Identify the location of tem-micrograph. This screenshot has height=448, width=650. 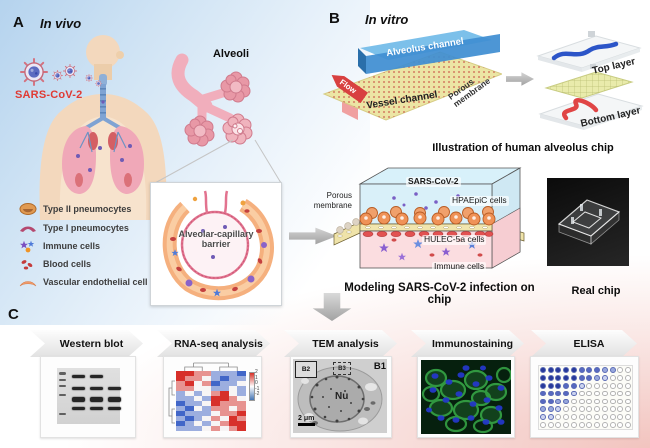
(340, 396).